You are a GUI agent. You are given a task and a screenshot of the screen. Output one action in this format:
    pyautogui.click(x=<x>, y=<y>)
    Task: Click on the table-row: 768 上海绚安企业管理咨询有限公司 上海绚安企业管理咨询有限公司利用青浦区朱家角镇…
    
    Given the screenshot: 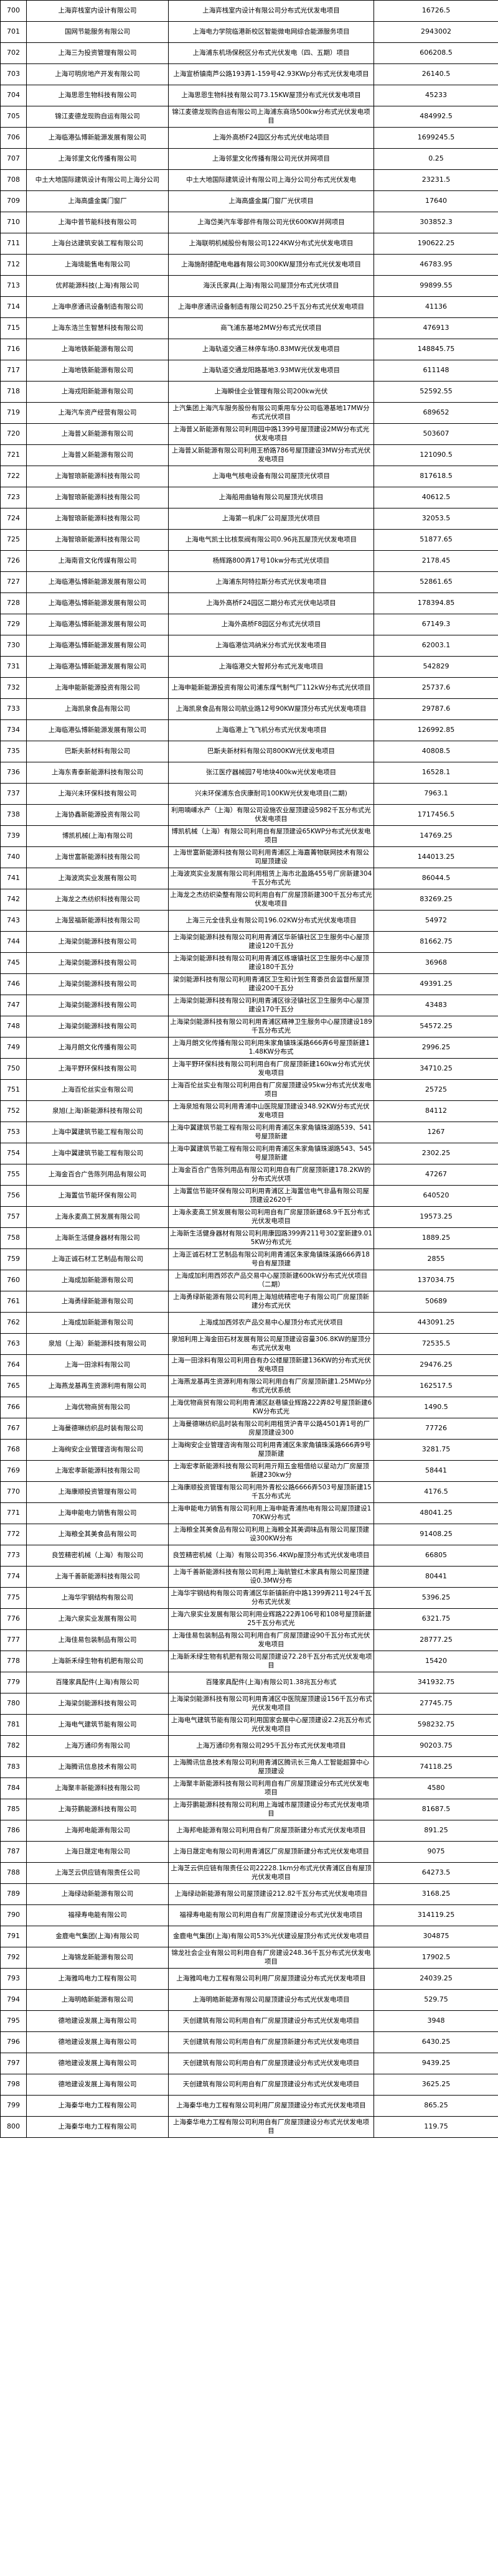 What is the action you would take?
    pyautogui.click(x=249, y=1450)
    